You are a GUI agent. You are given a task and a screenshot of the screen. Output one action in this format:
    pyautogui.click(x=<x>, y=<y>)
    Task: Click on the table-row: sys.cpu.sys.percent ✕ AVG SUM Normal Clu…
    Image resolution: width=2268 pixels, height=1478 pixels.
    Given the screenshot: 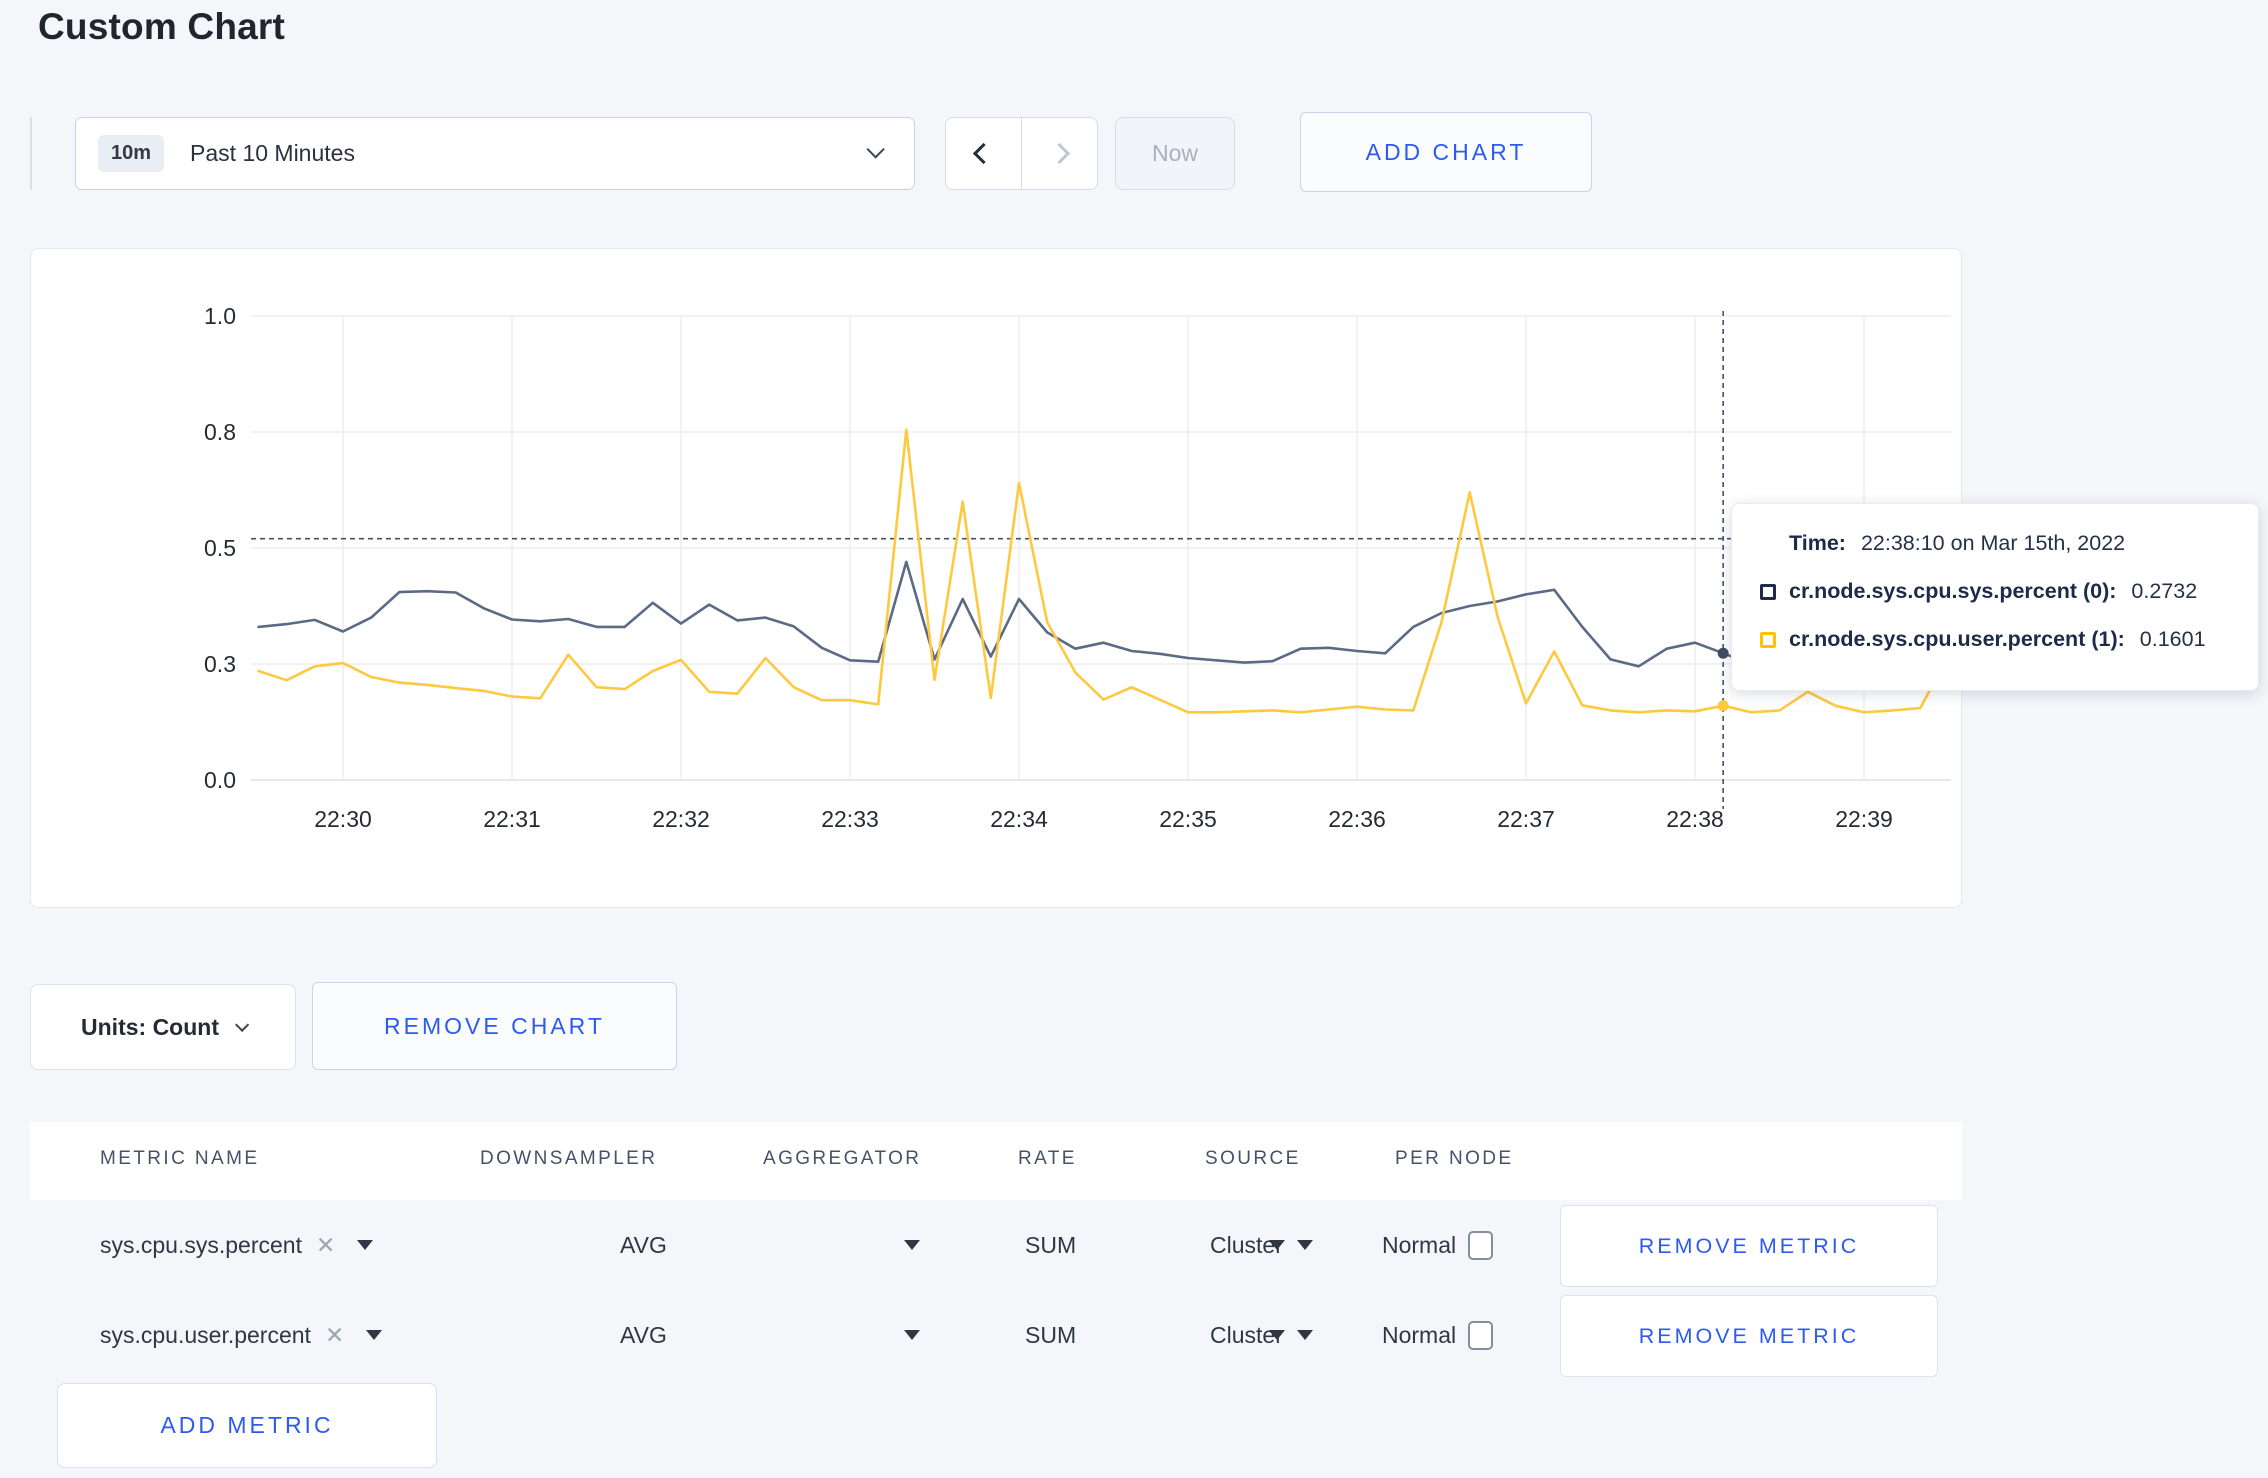 What is the action you would take?
    pyautogui.click(x=996, y=1245)
    